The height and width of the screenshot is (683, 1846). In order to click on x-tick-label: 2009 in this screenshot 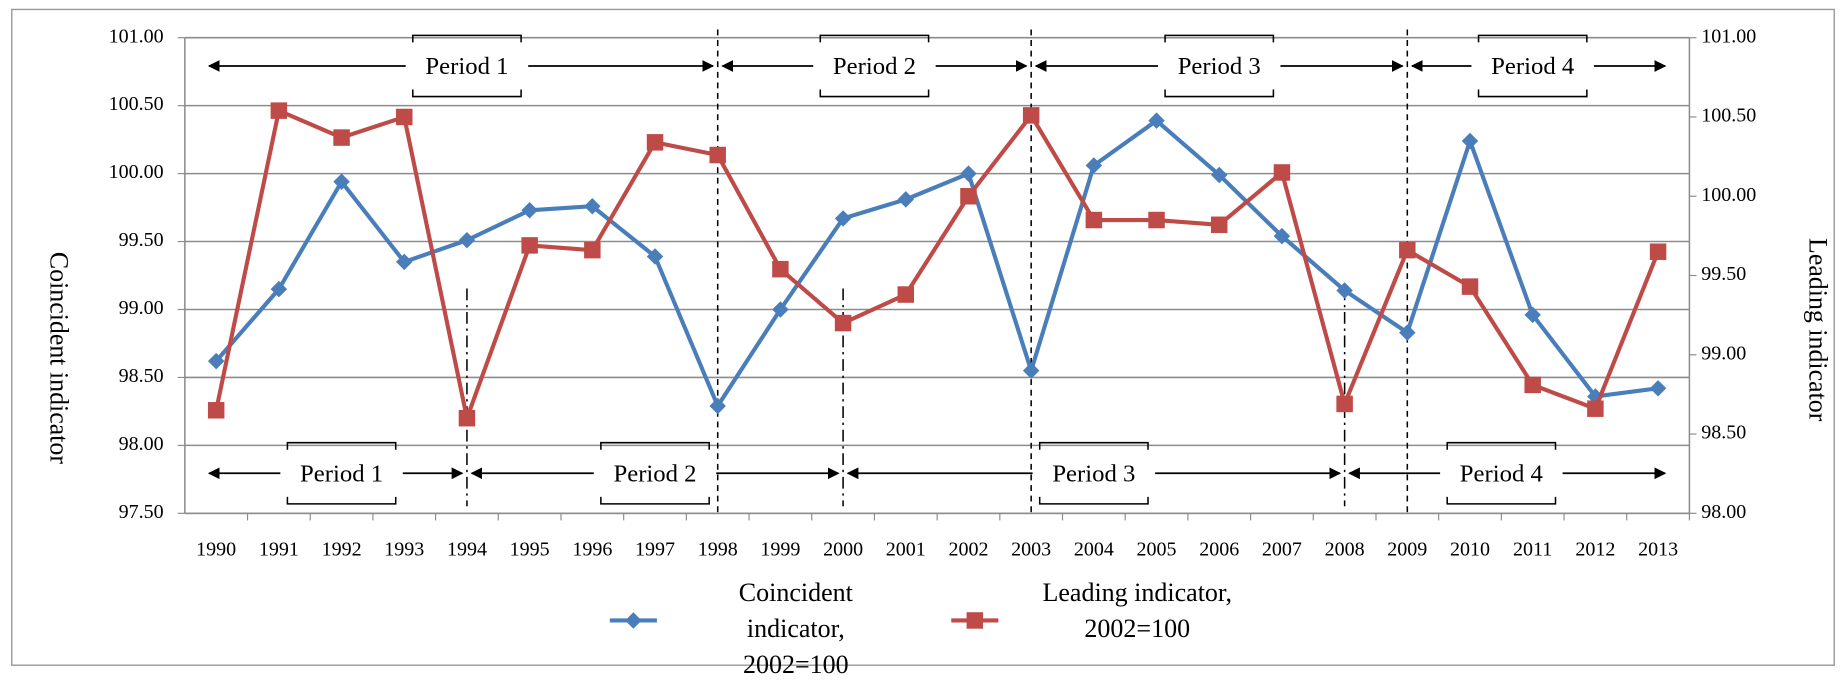, I will do `click(1407, 550)`.